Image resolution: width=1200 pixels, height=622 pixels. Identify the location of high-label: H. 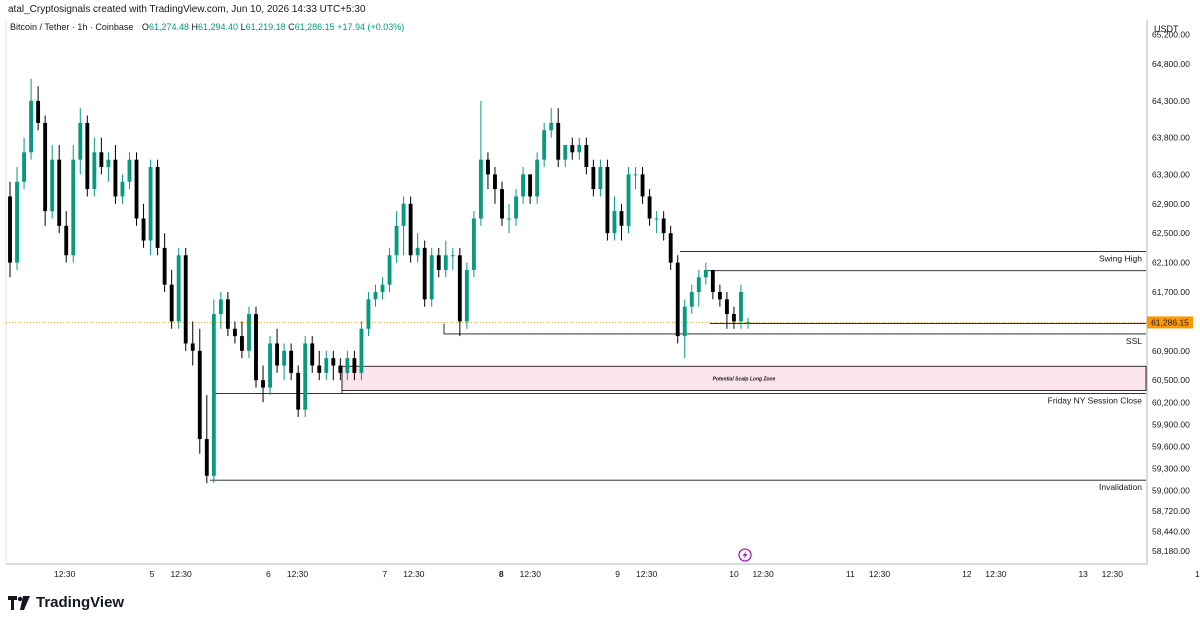
(195, 27).